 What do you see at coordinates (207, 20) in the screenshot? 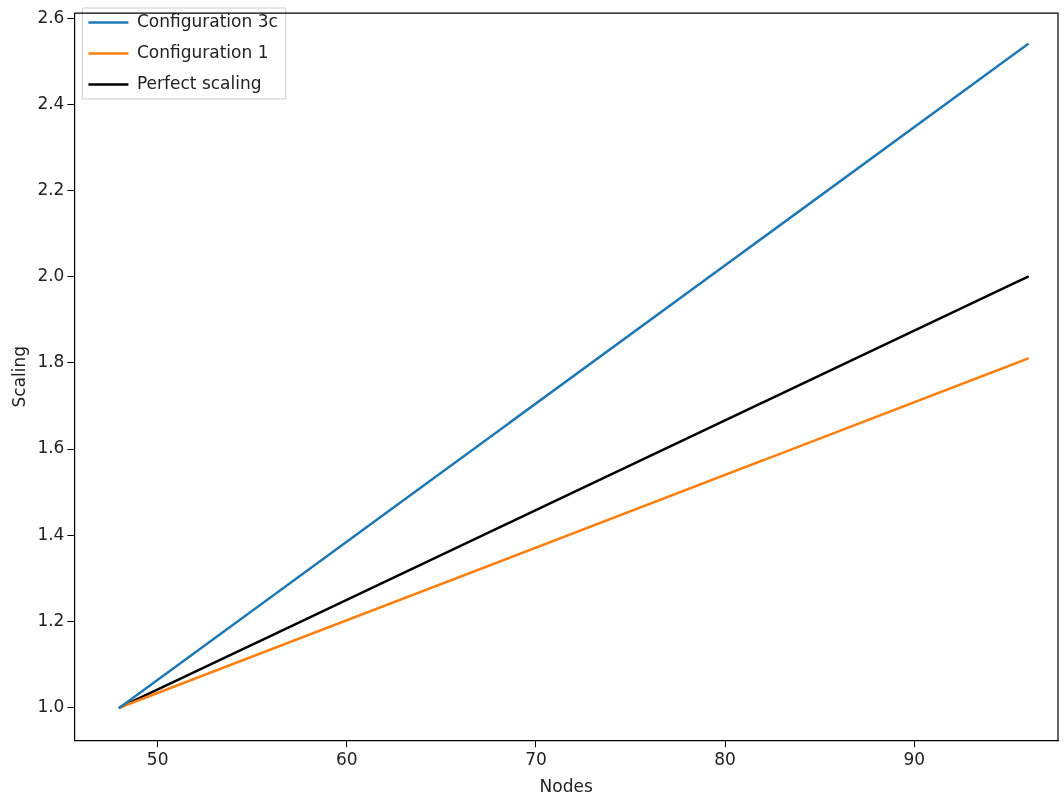
I see `legend-label: Configuration 3c` at bounding box center [207, 20].